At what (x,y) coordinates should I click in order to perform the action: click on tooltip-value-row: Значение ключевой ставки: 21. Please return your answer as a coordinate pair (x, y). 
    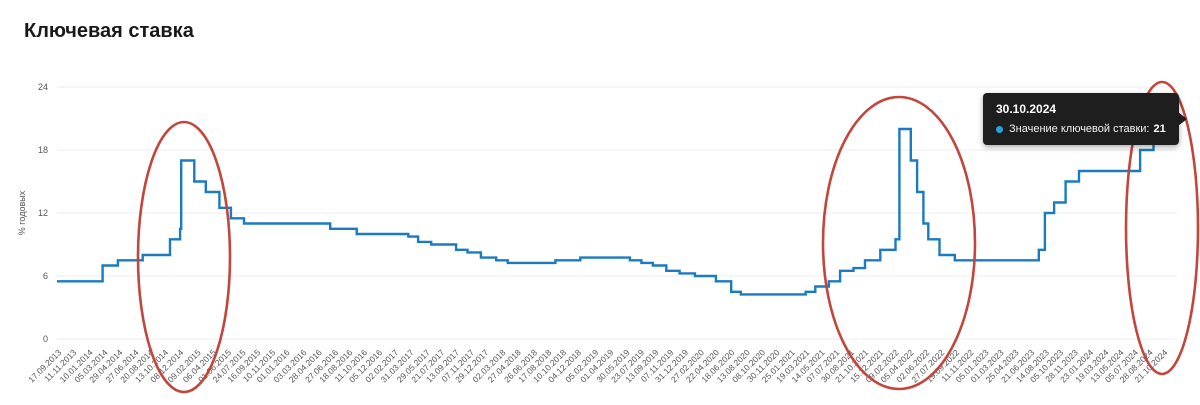
    Looking at the image, I should click on (1081, 129).